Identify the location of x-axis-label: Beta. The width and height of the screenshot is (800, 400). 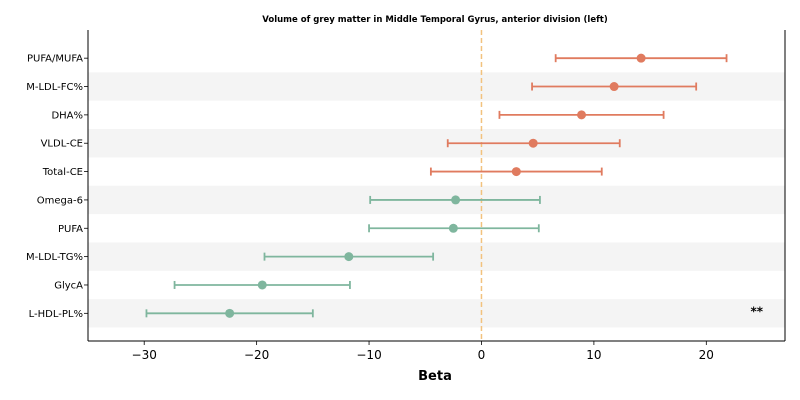
(435, 376).